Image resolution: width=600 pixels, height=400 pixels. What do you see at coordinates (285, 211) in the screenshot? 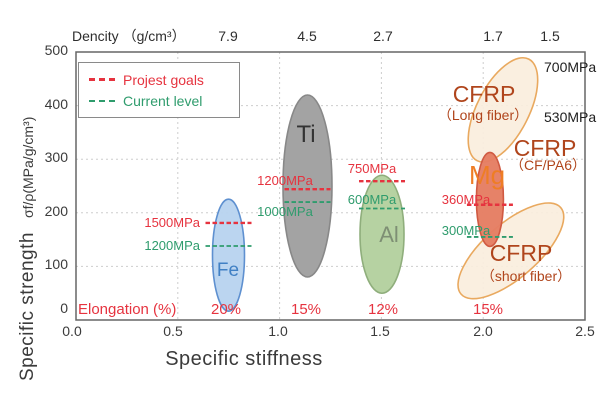
I see `ti-current-value: 1000MPa` at bounding box center [285, 211].